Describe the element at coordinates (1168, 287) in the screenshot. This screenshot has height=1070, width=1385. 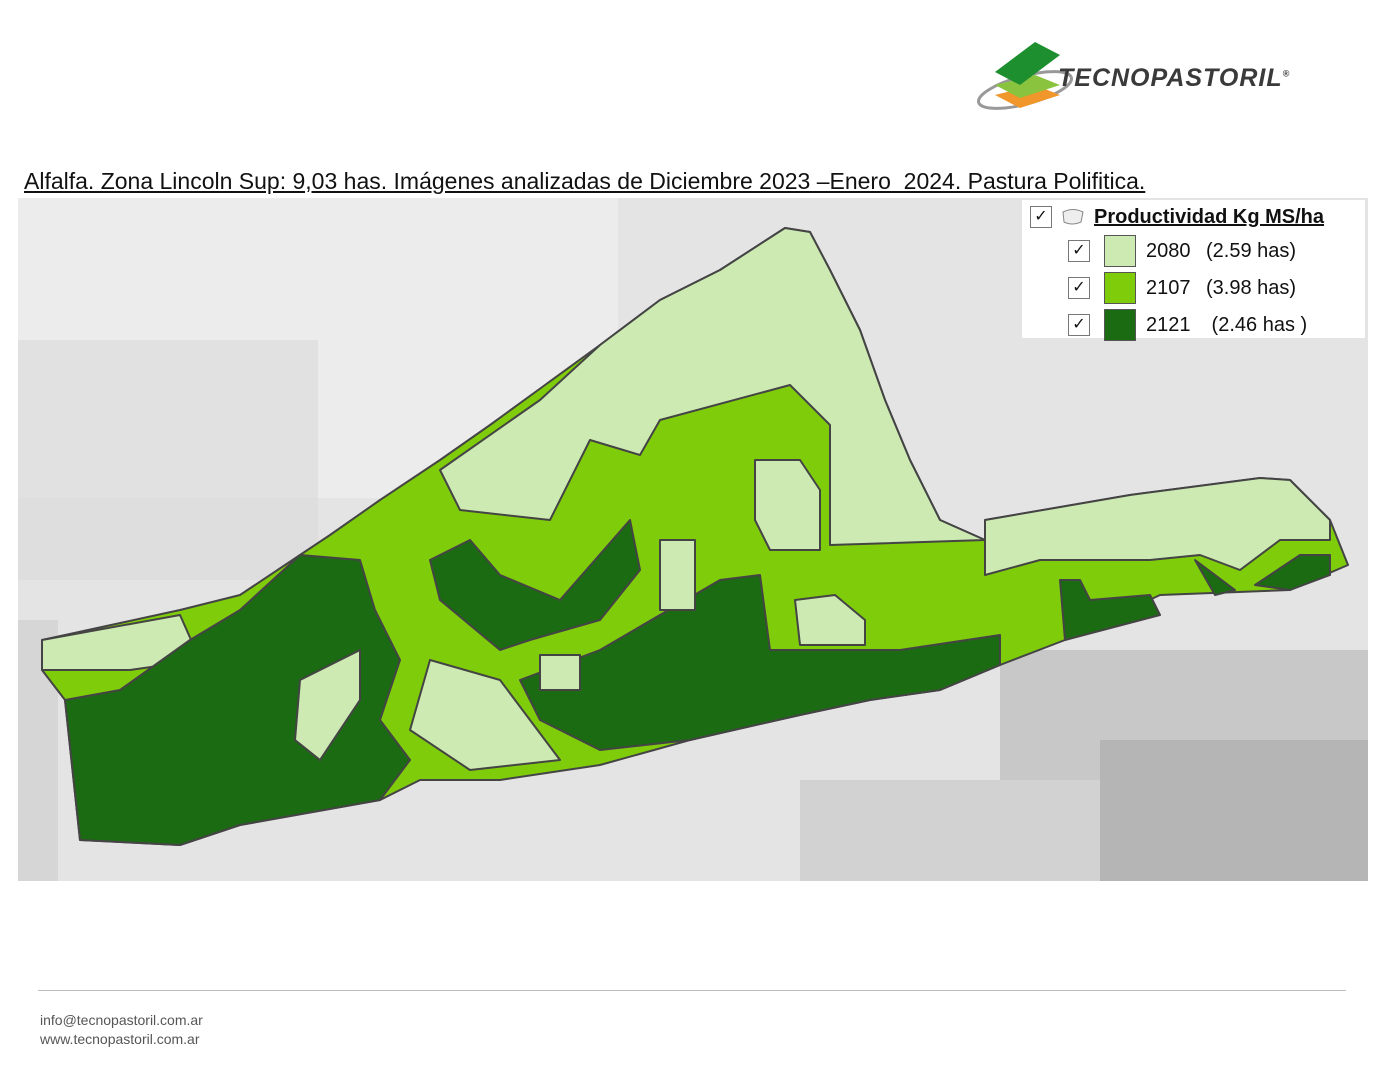
I see `legend-value: 2107` at that location.